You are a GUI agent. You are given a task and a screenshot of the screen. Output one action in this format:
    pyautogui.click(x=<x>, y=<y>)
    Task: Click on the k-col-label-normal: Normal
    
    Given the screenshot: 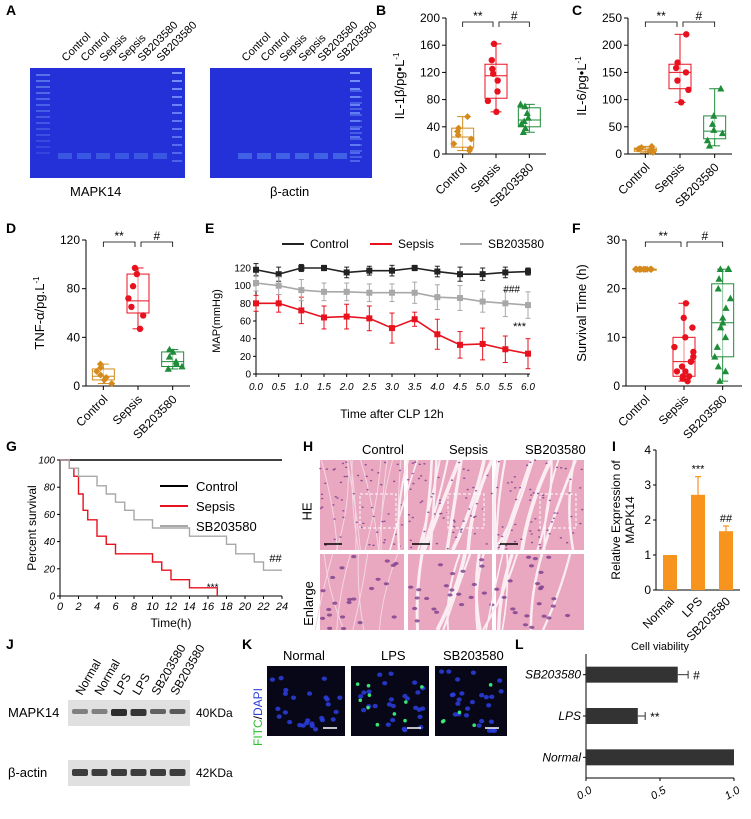 What is the action you would take?
    pyautogui.click(x=304, y=655)
    